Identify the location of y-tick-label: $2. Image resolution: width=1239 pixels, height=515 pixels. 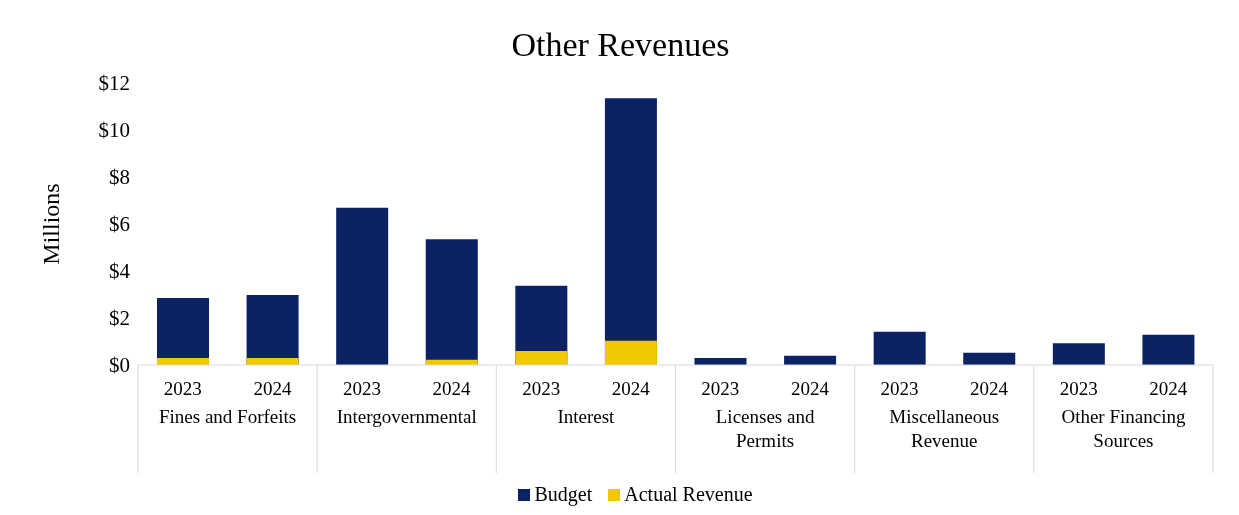
(119, 318).